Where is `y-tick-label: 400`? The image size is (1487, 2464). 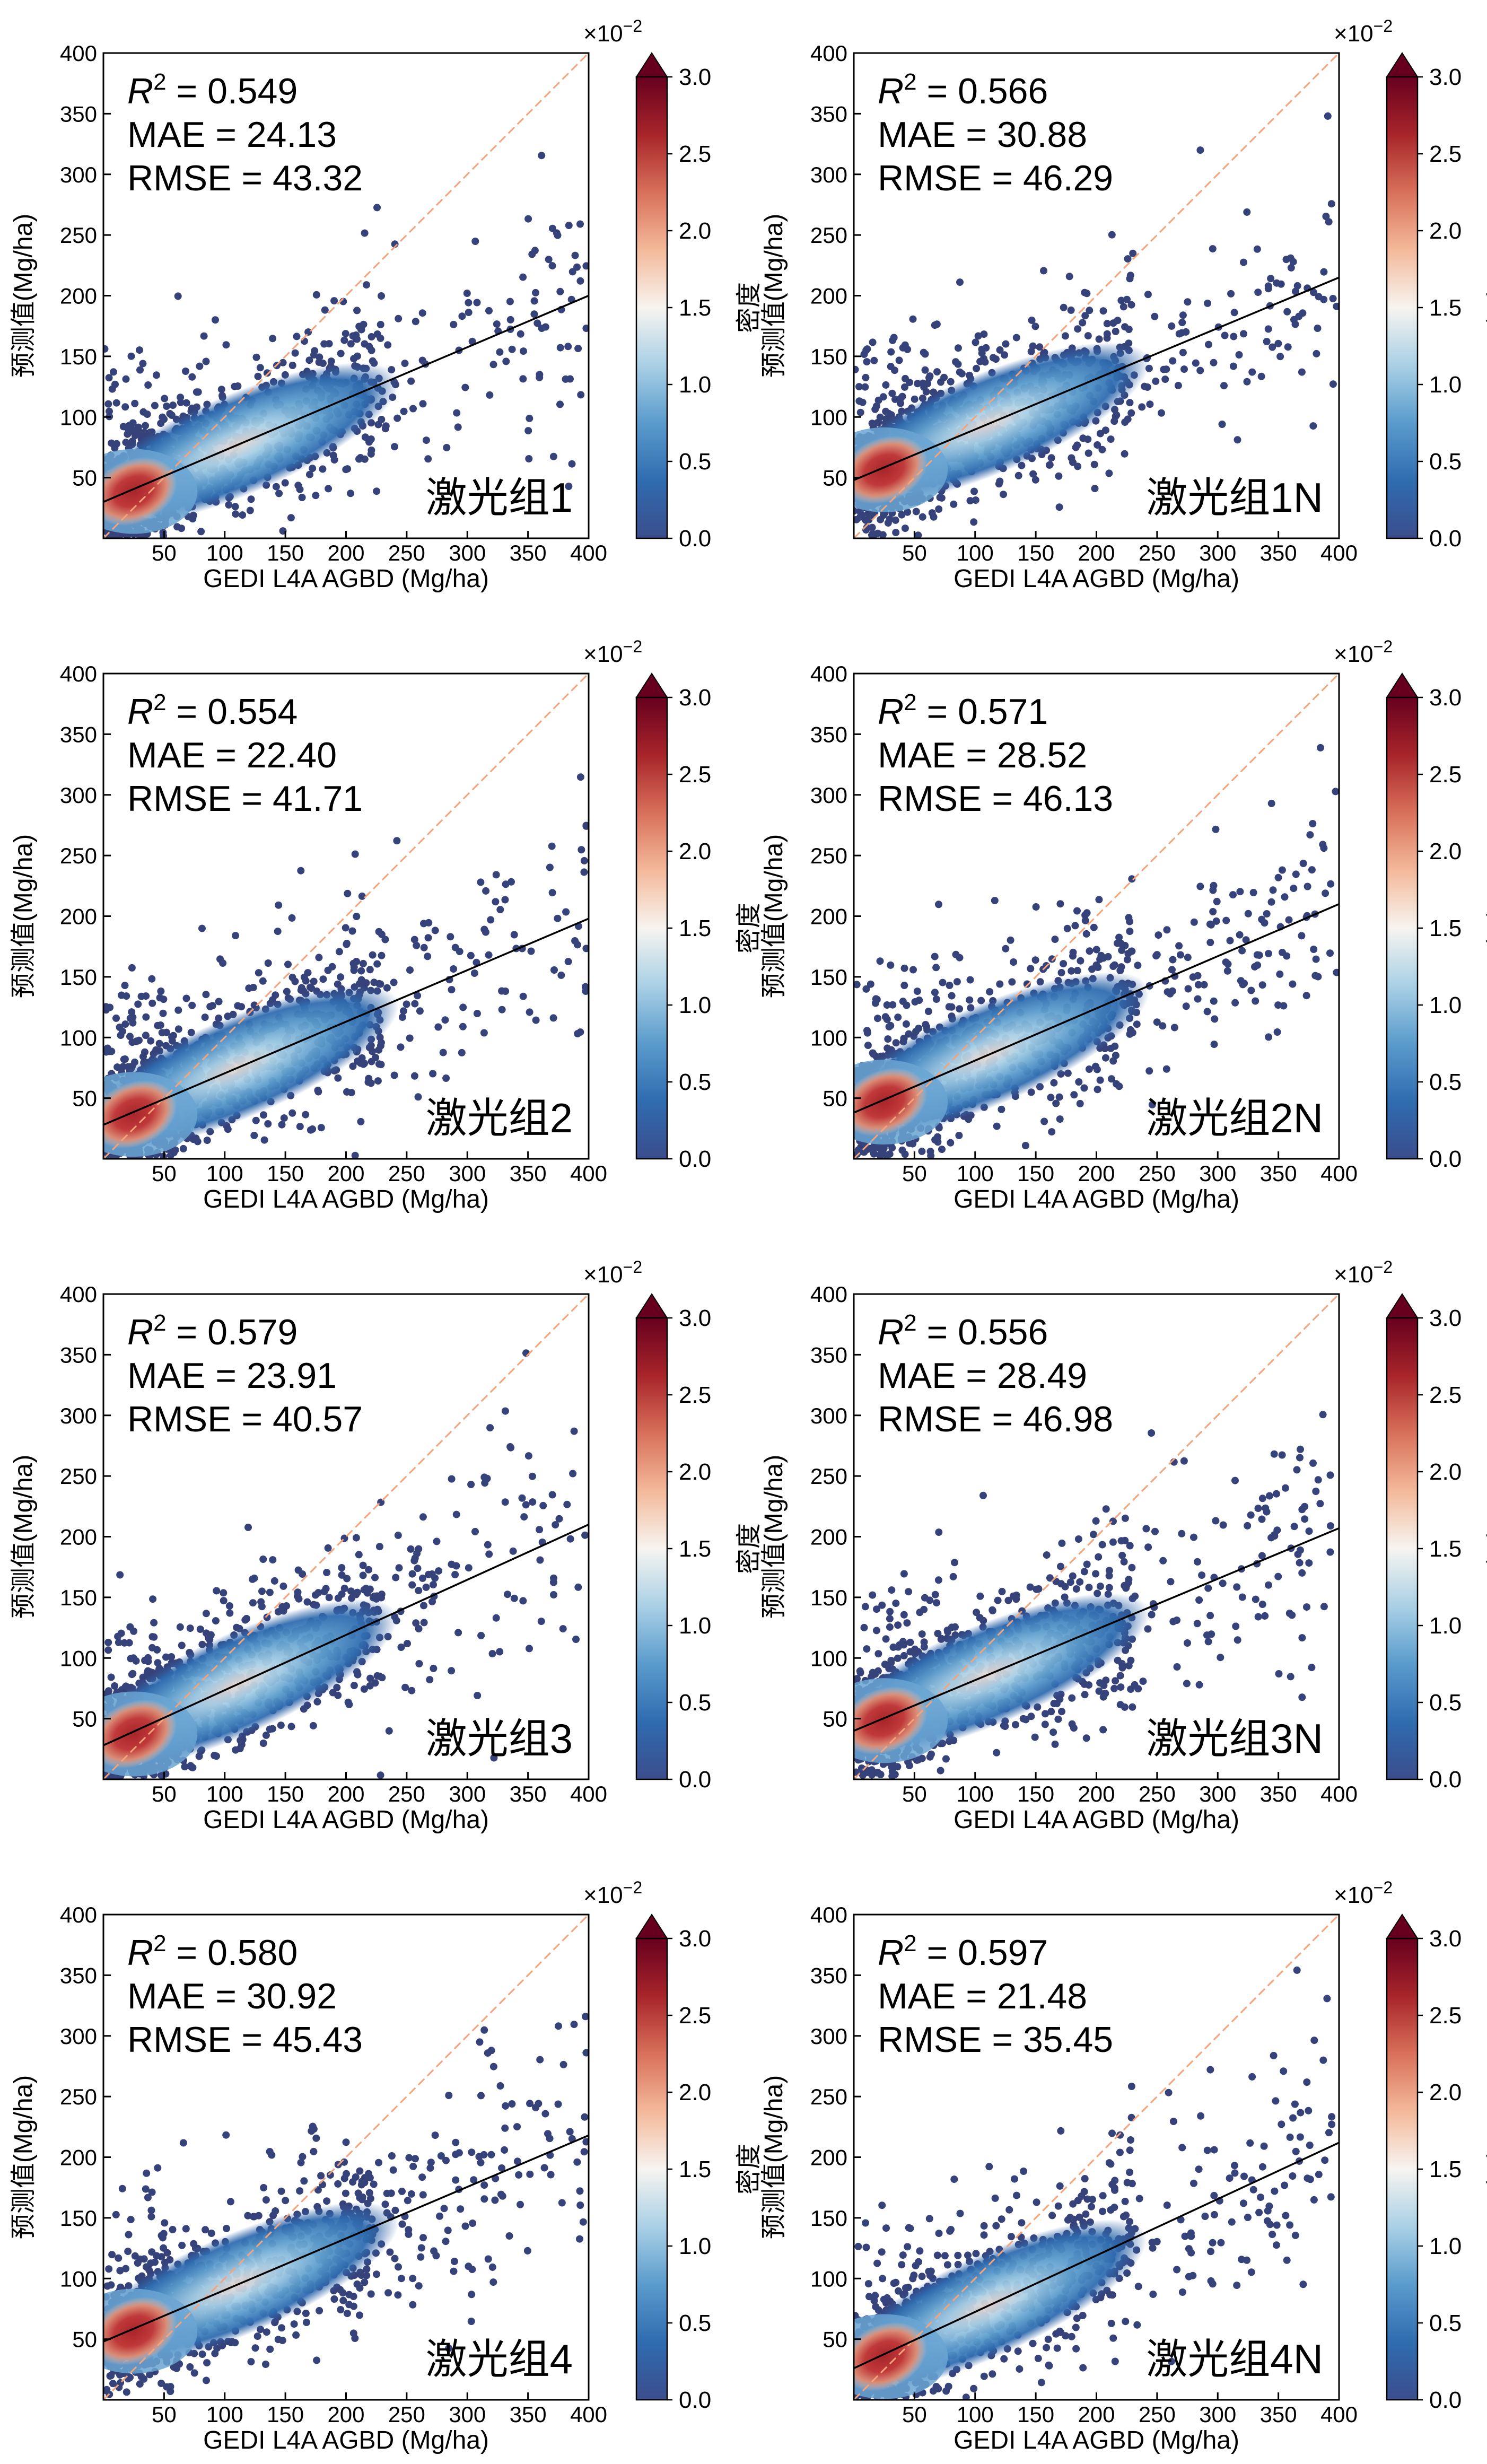
y-tick-label: 400 is located at coordinates (78, 673).